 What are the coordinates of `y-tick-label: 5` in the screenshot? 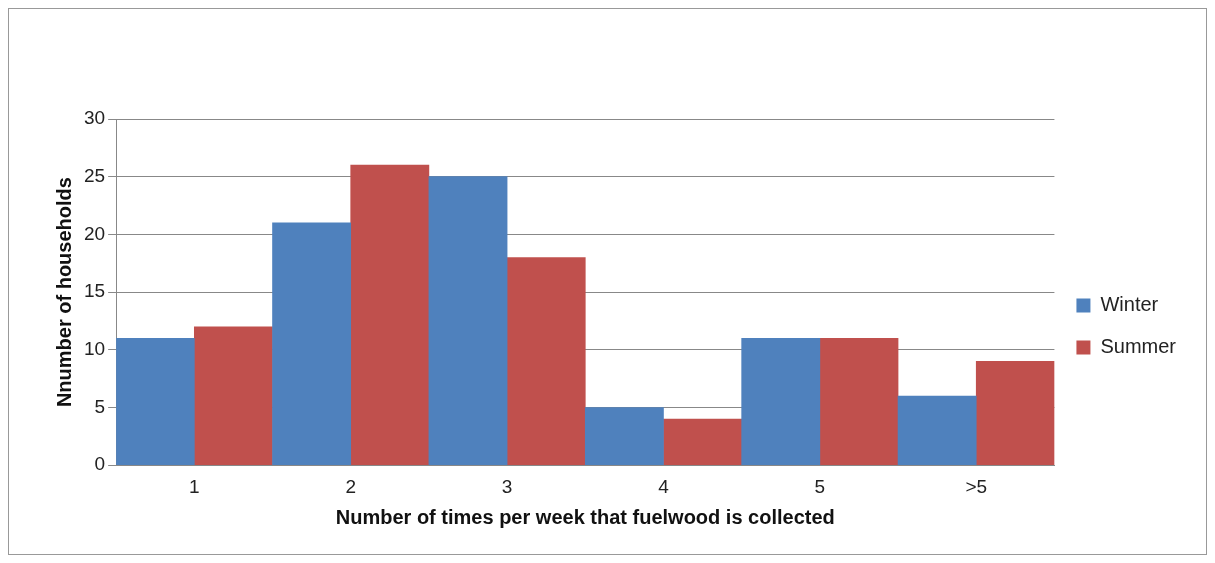 It's located at (100, 406).